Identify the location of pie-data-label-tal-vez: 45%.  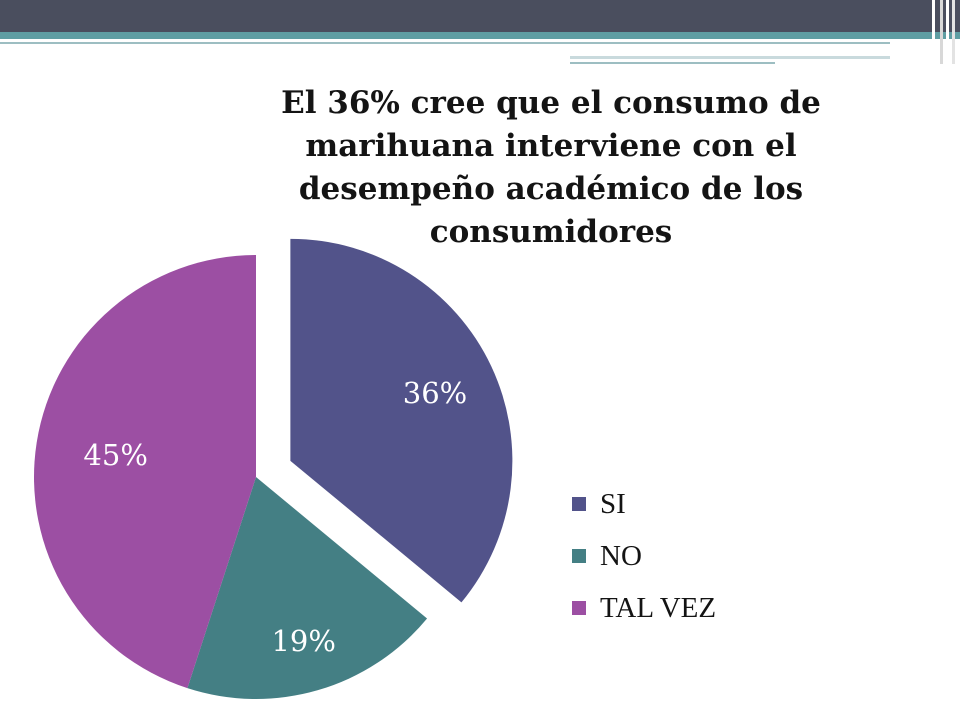
(115, 455).